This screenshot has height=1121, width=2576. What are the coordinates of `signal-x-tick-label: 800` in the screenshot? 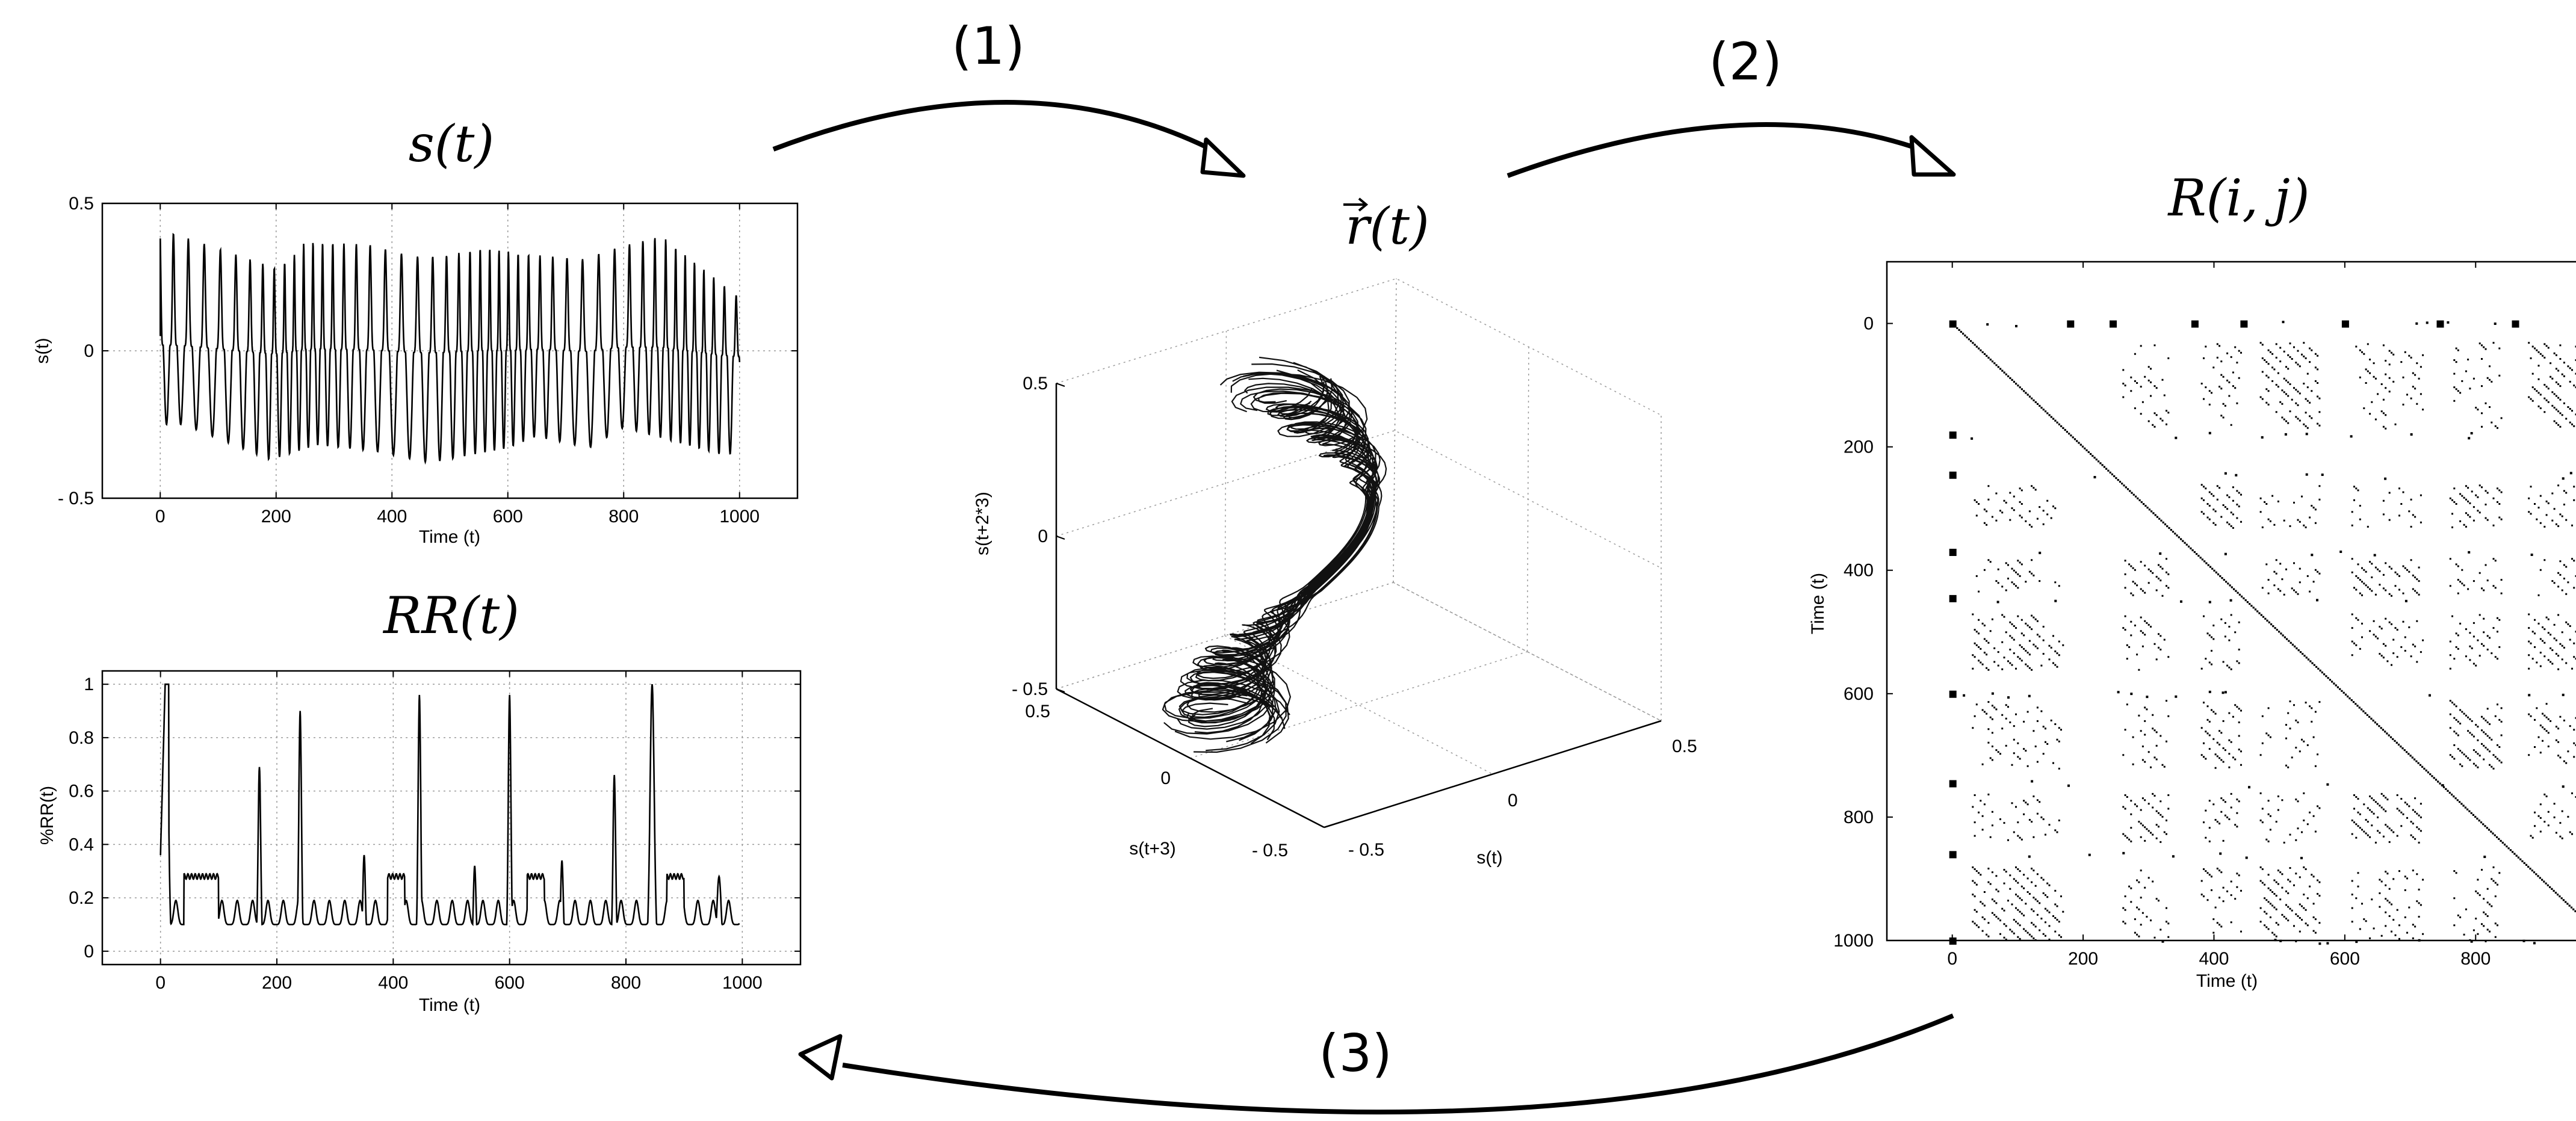 It's located at (623, 517).